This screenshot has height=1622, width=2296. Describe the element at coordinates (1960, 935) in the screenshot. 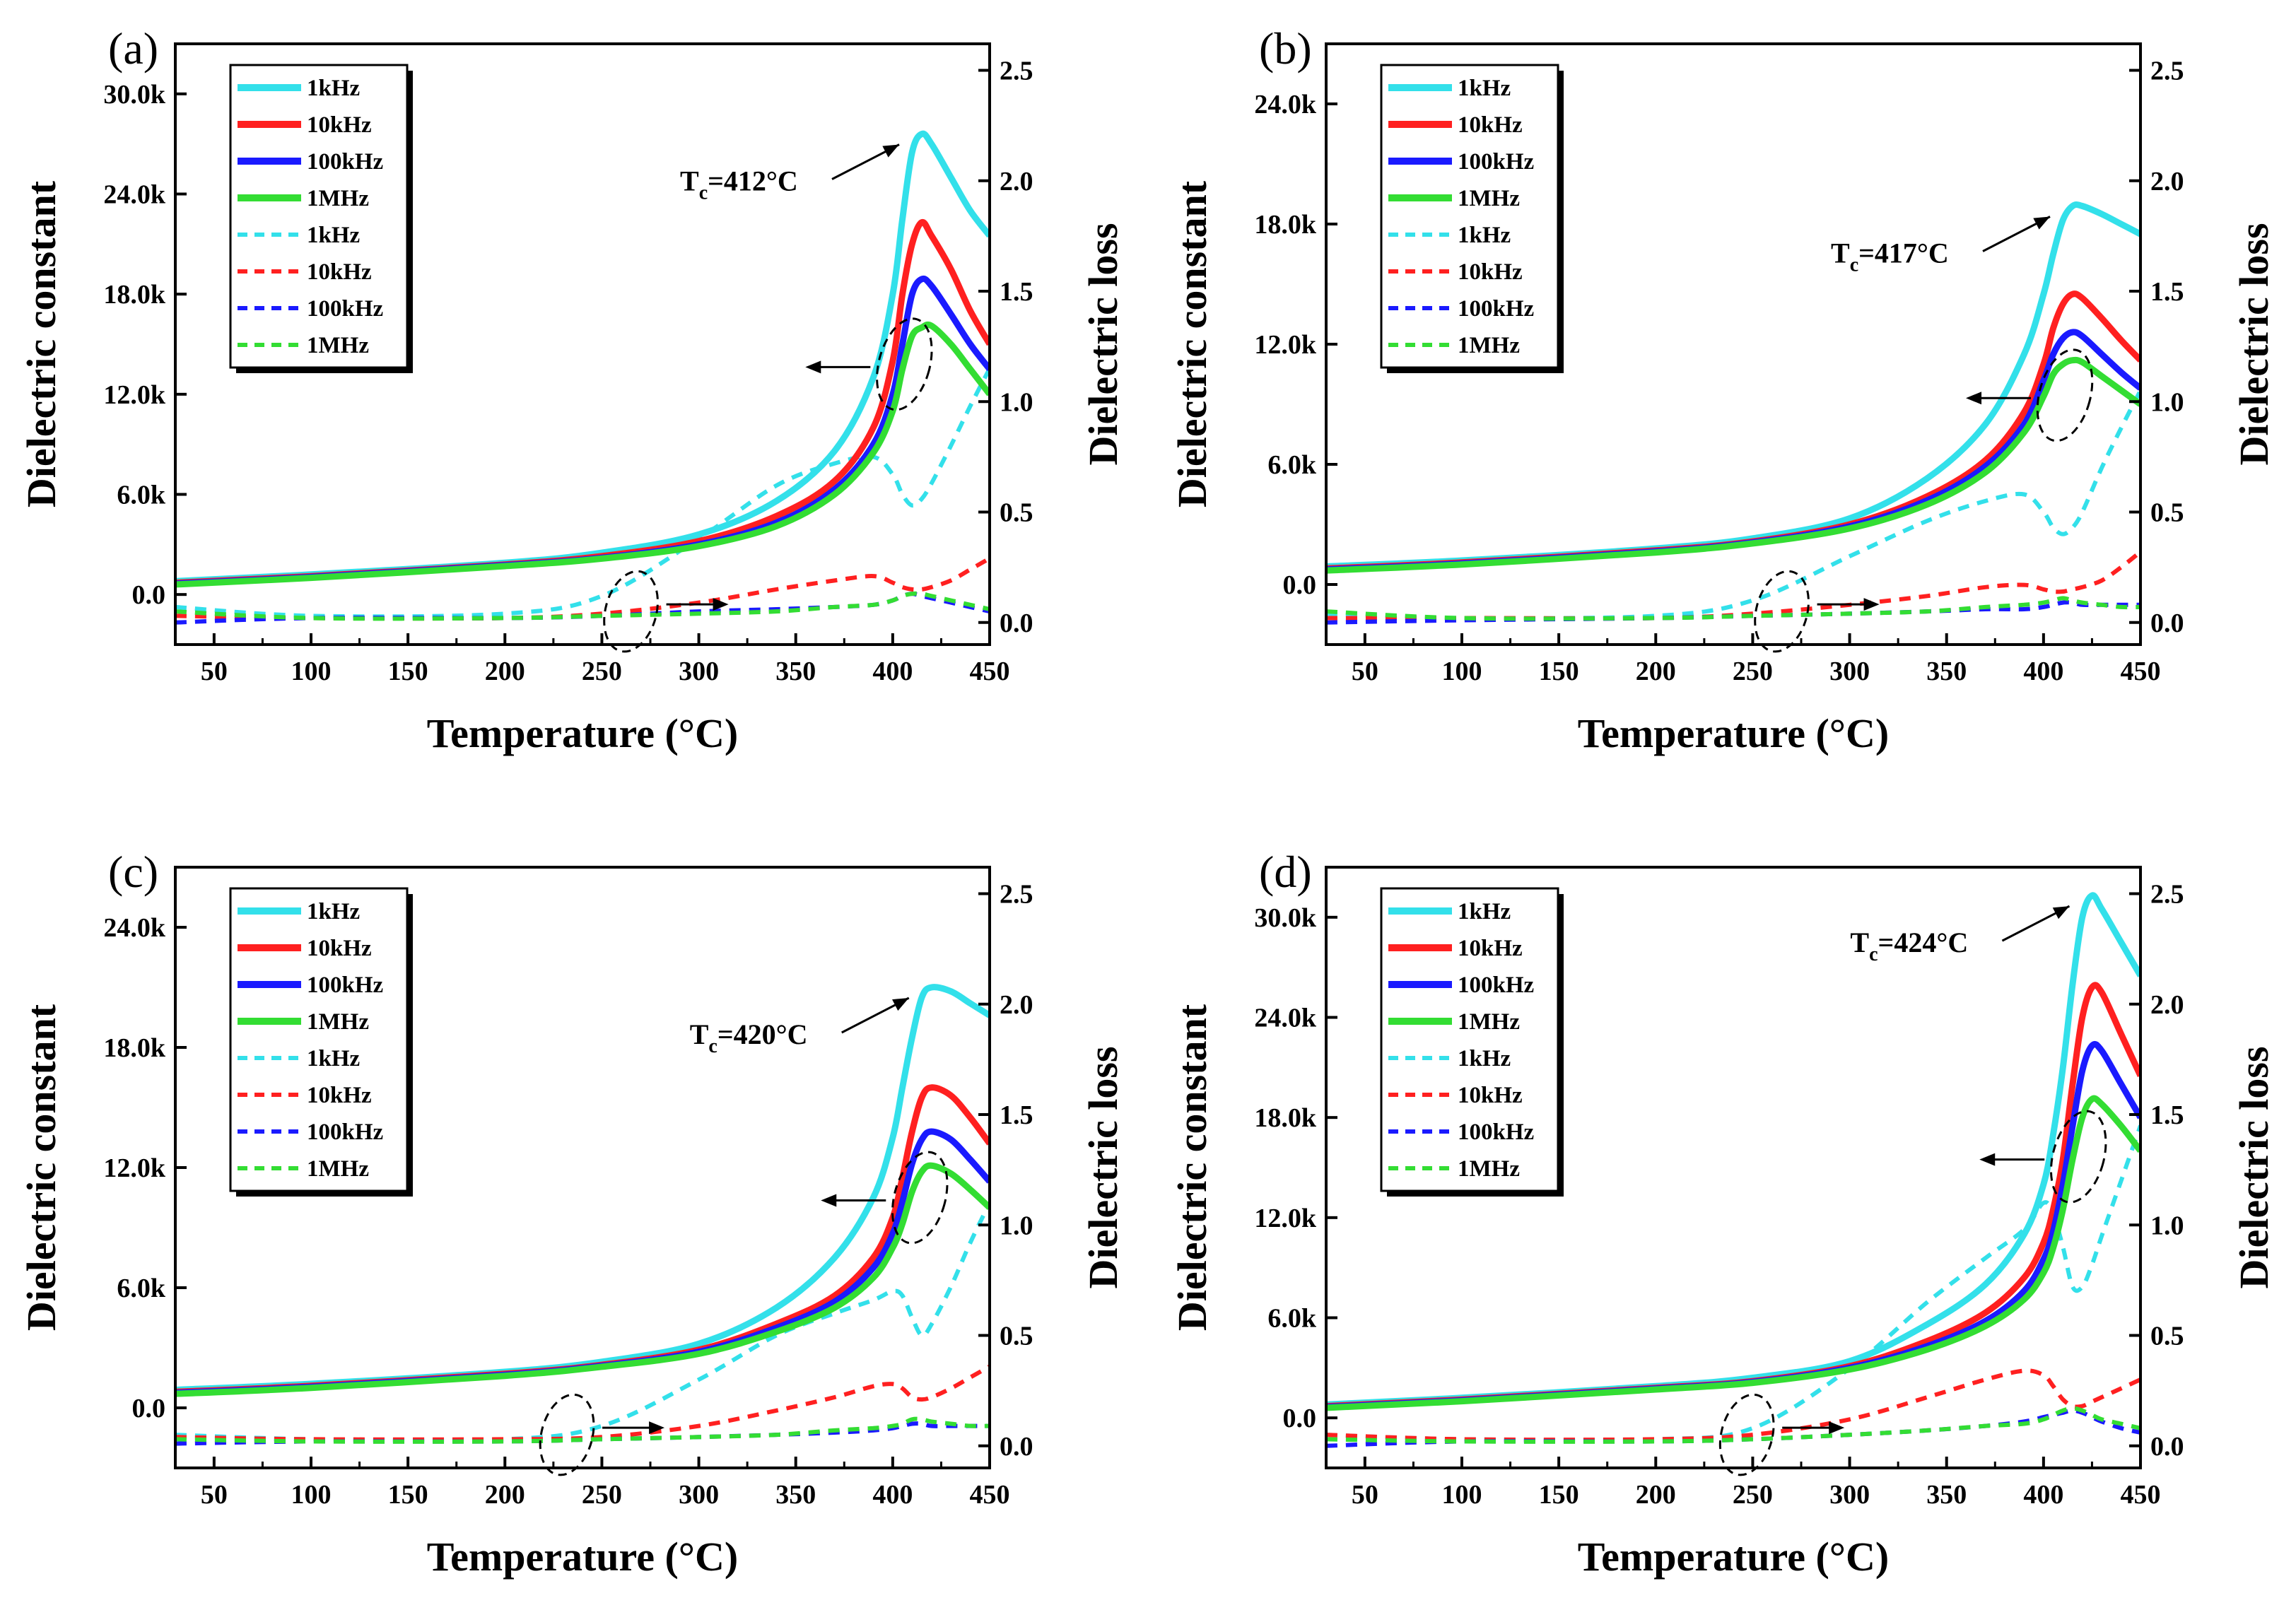

I see `tc-annotation: Tc=424°C` at that location.